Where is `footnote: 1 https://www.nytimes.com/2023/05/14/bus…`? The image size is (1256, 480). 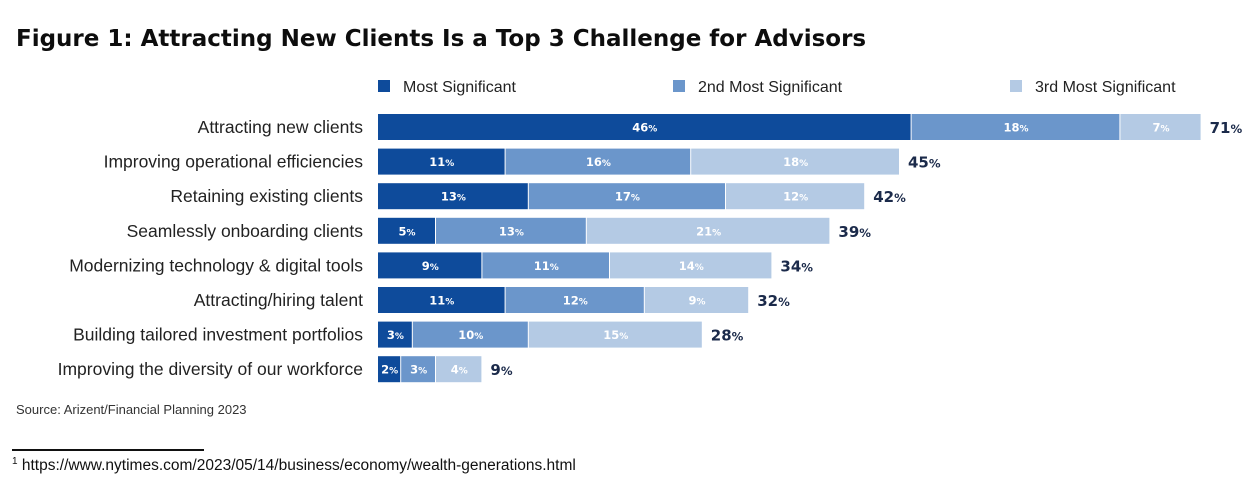 footnote: 1 https://www.nytimes.com/2023/05/14/bus… is located at coordinates (294, 465).